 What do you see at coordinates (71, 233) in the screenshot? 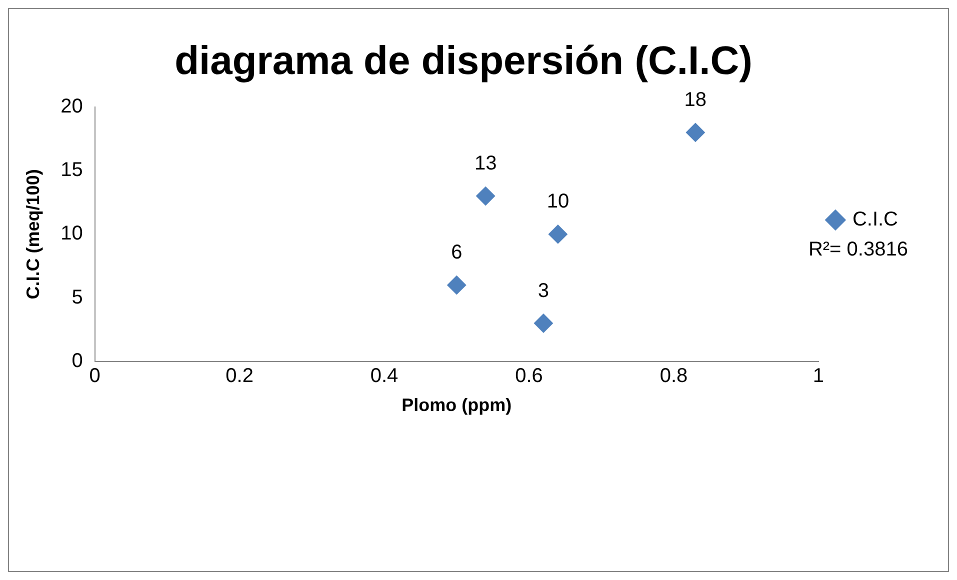
I see `y-tick-label: 10` at bounding box center [71, 233].